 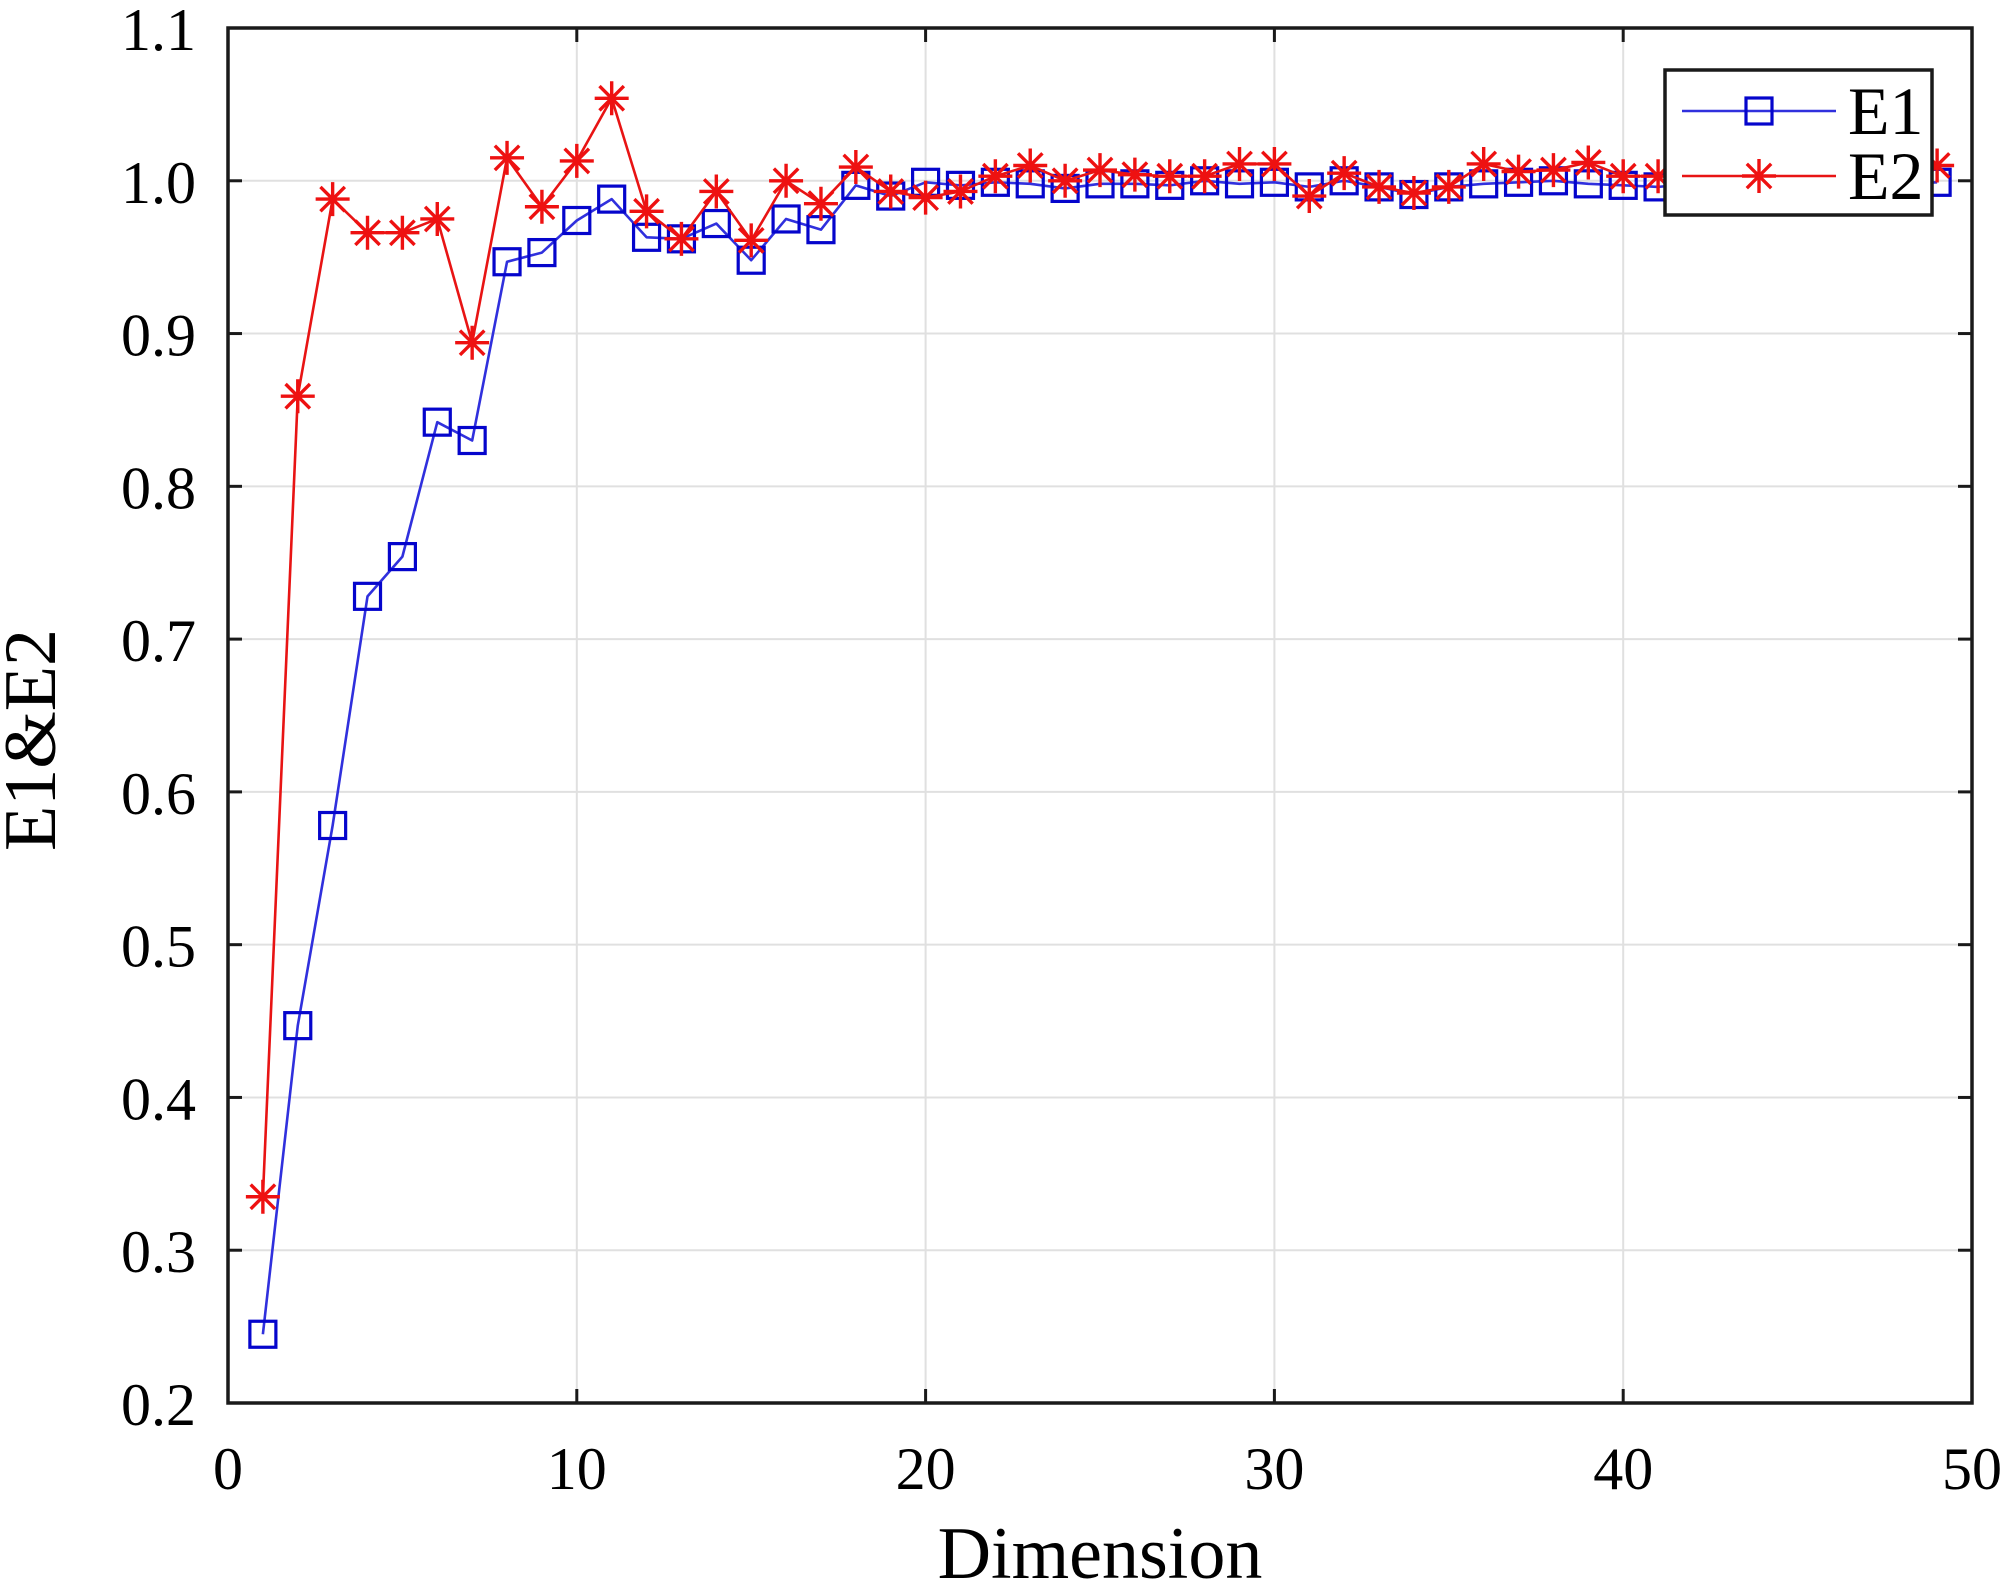 I want to click on y-tick-label: 0.9, so click(x=158, y=336).